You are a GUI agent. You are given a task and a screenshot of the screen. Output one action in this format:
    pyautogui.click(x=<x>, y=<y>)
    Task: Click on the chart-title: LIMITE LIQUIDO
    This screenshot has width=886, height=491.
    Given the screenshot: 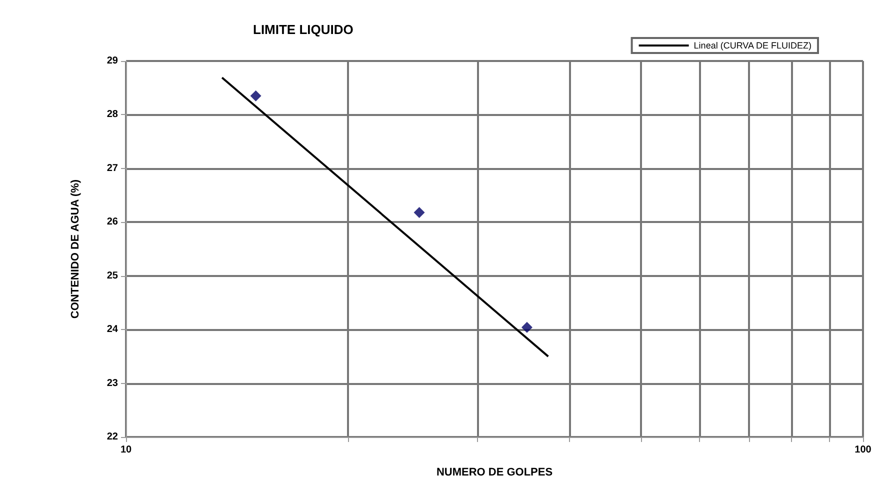 What is the action you would take?
    pyautogui.click(x=303, y=29)
    